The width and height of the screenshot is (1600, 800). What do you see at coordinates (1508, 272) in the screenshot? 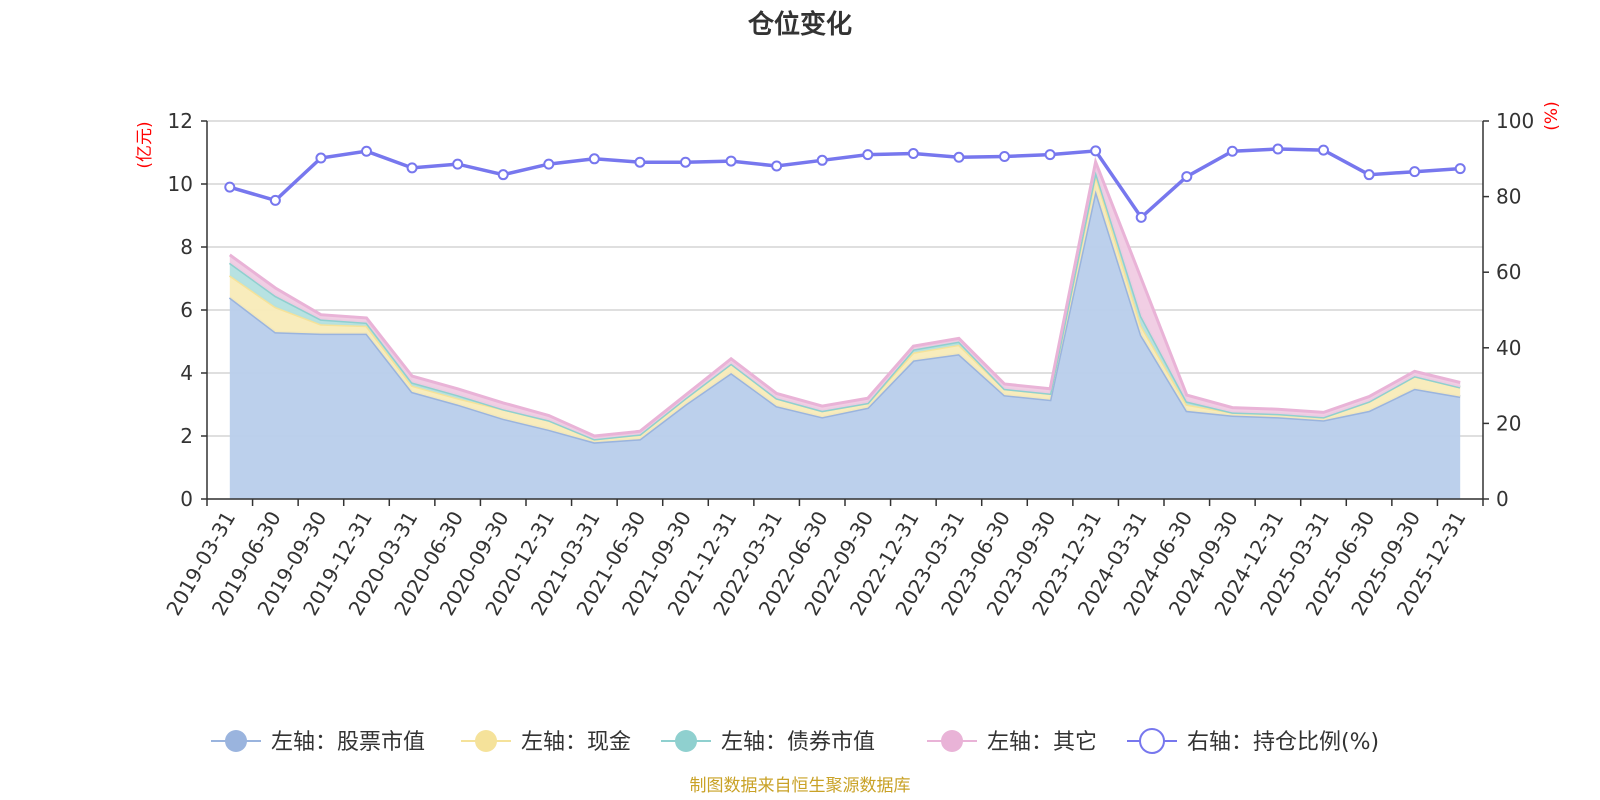
I see `right-tick-label: 60` at bounding box center [1508, 272].